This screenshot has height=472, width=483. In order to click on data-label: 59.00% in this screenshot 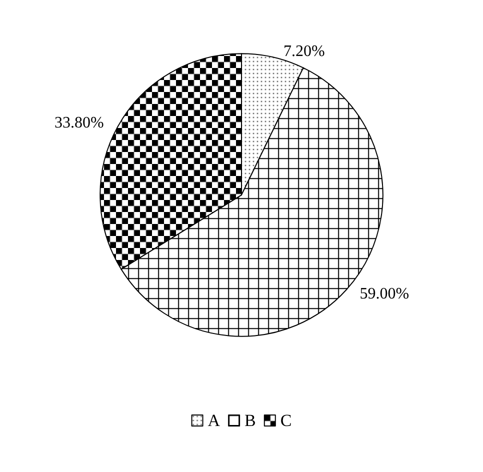, I will do `click(385, 293)`.